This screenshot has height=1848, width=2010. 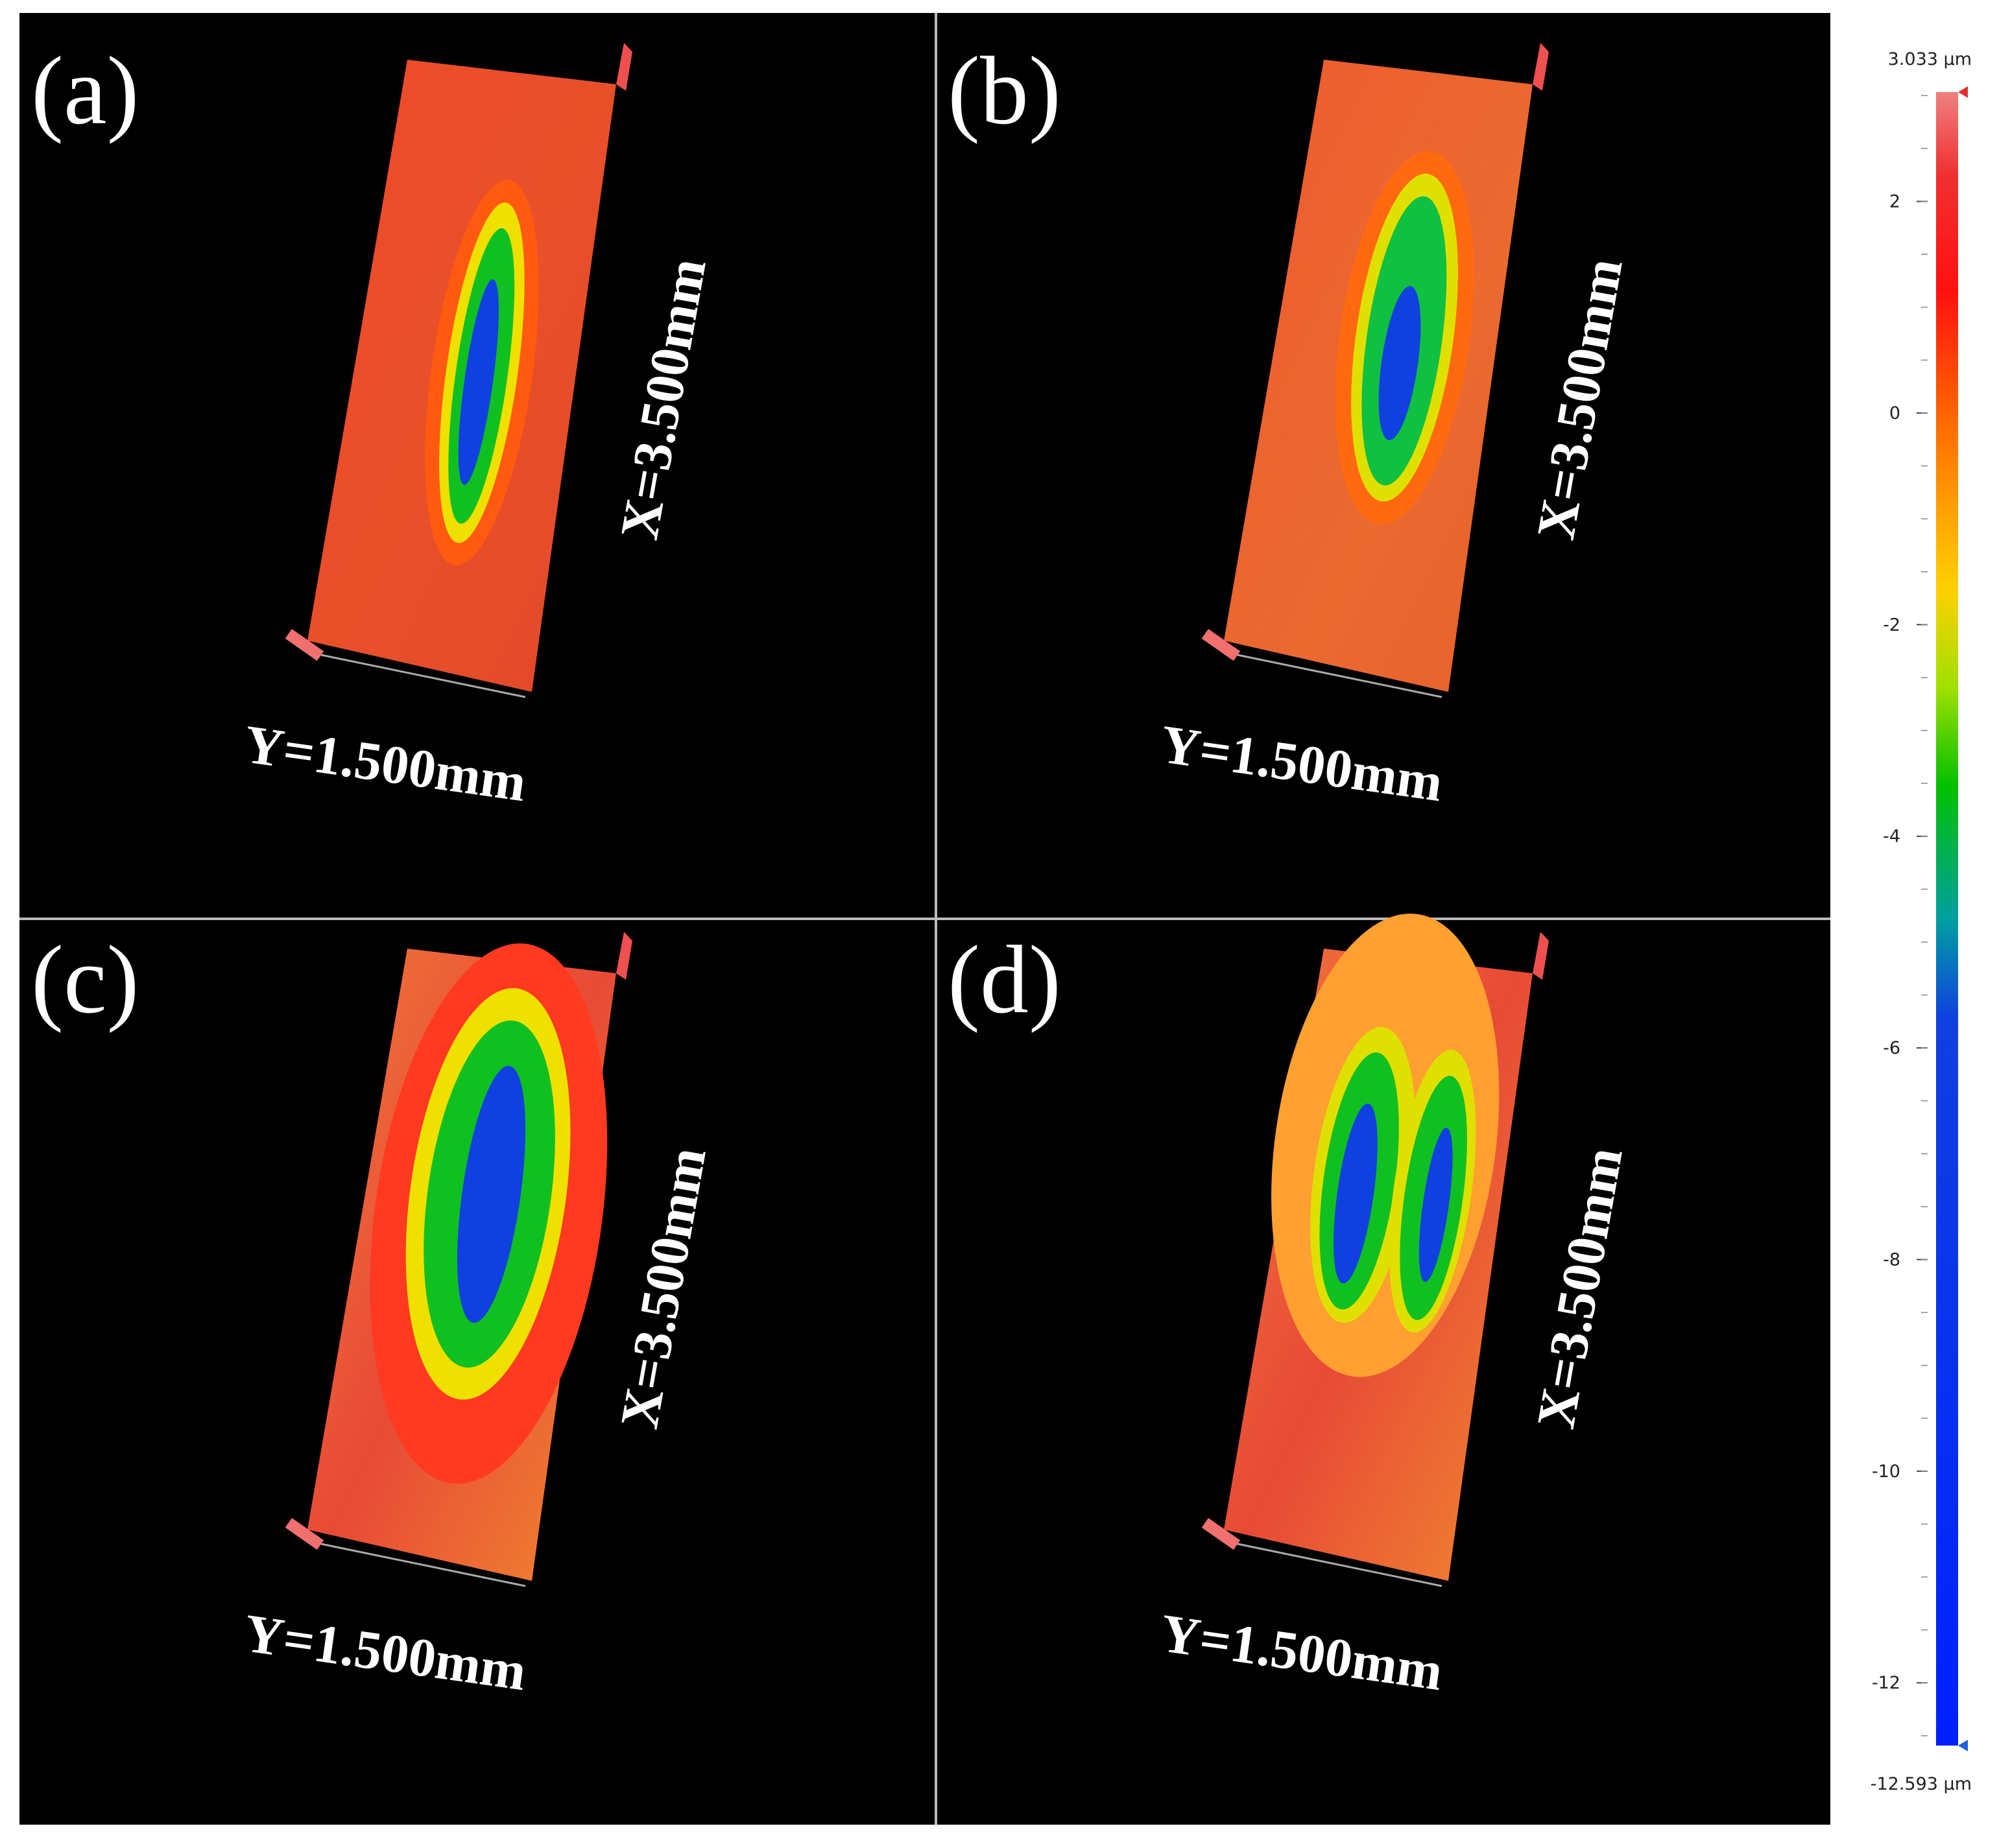 What do you see at coordinates (1004, 91) in the screenshot?
I see `panel-label: (b)` at bounding box center [1004, 91].